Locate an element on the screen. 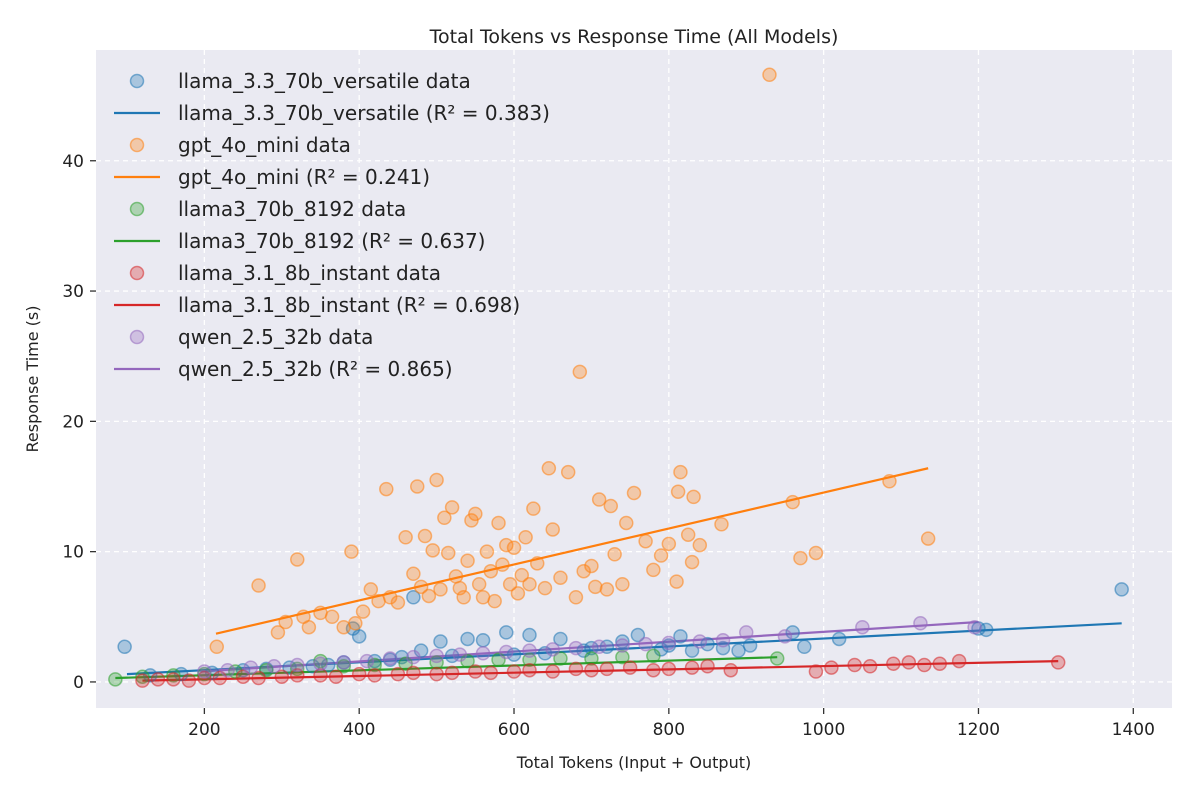  fit-line is located at coordinates (572, 551).